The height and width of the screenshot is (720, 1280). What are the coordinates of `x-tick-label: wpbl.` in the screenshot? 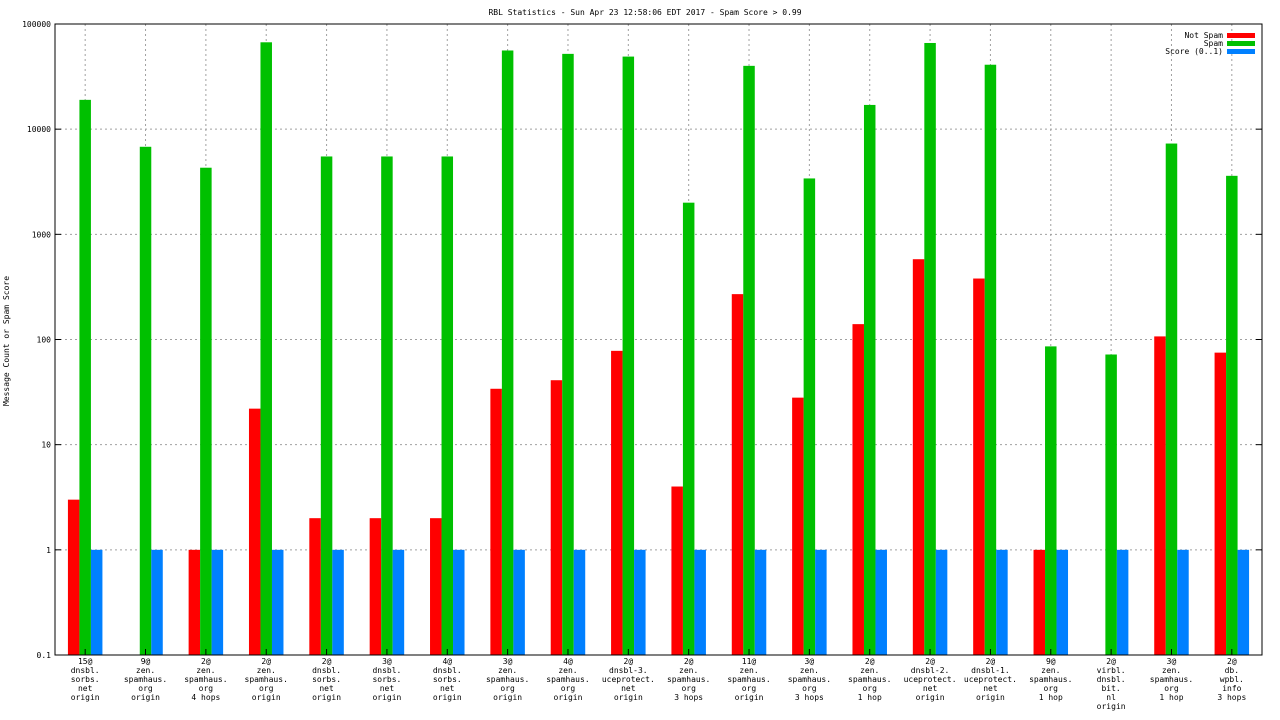 It's located at (1232, 679).